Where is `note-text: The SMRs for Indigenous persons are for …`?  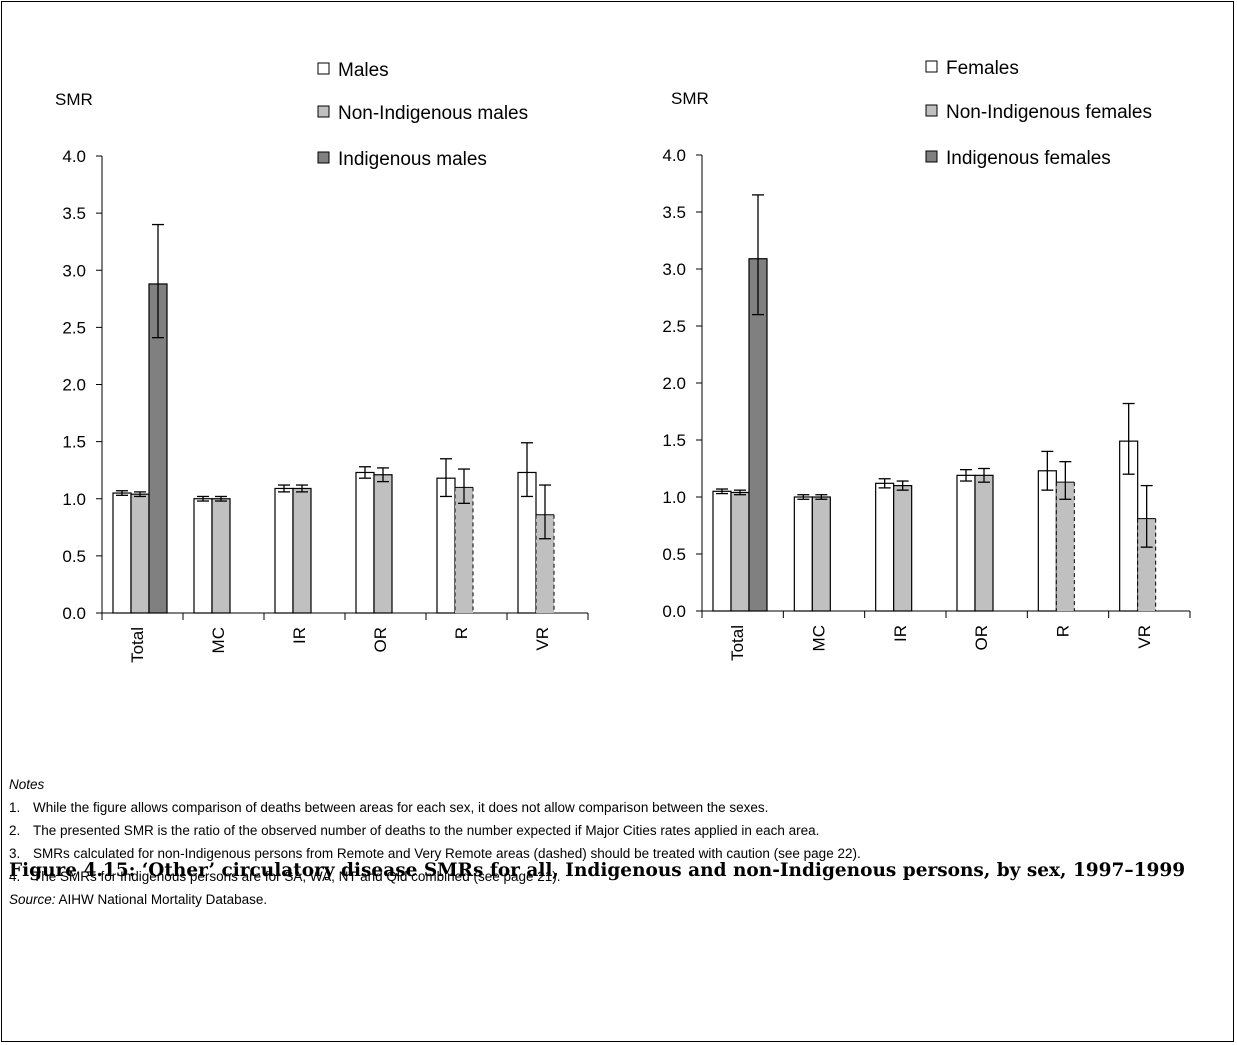 note-text: The SMRs for Indigenous persons are for … is located at coordinates (297, 876).